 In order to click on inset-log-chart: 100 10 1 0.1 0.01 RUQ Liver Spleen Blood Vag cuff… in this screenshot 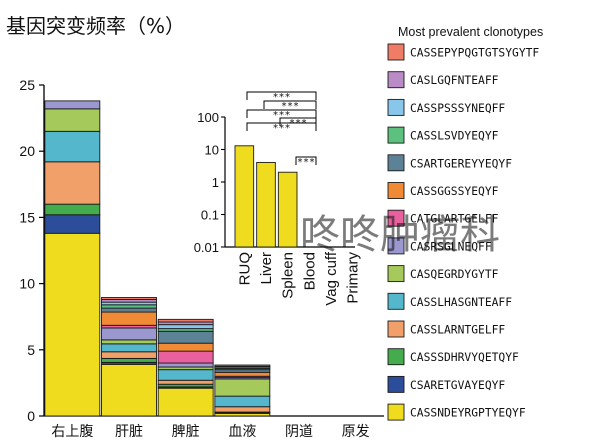, I will do `click(278, 198)`.